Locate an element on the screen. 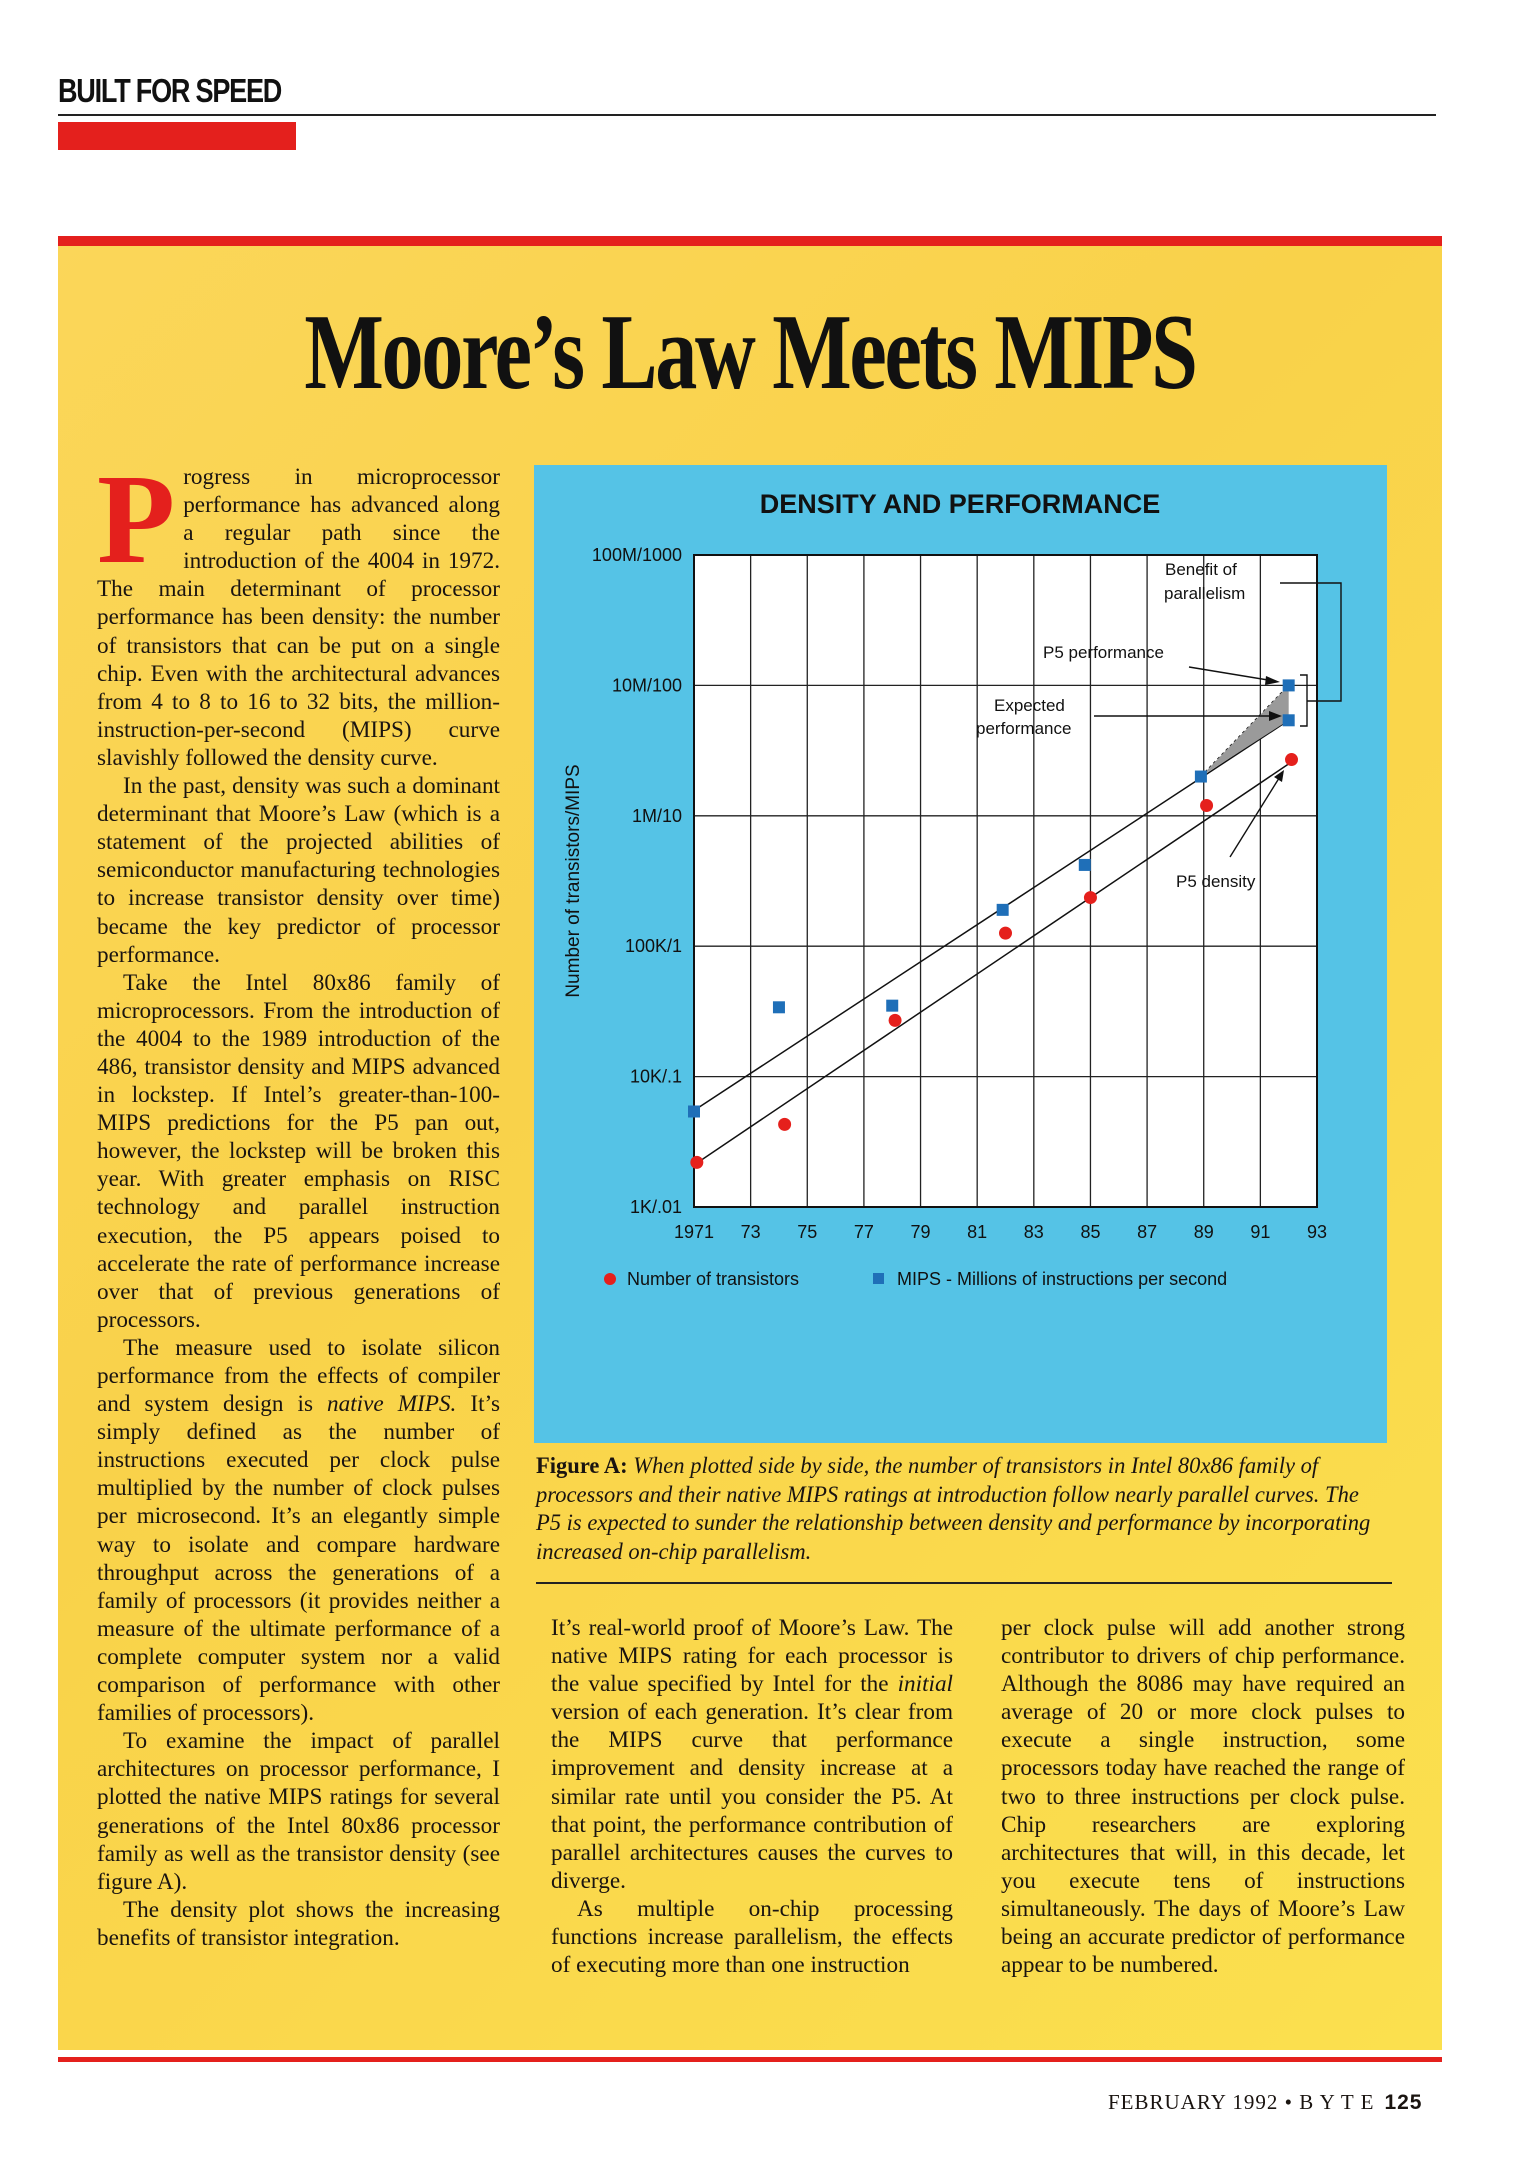  x-tick-label: 77 is located at coordinates (864, 1232).